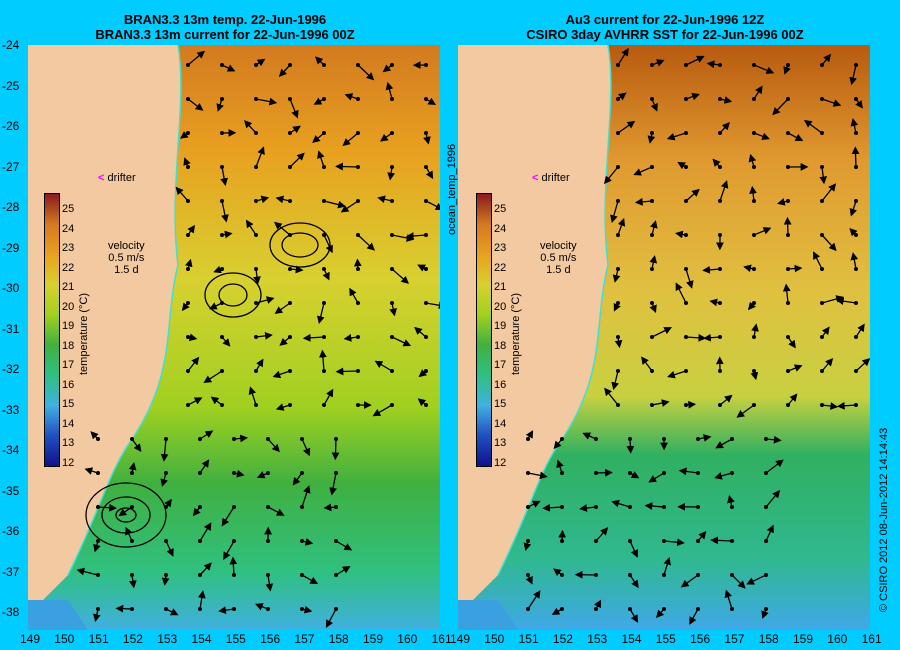  What do you see at coordinates (500, 384) in the screenshot?
I see `colorbar-tick: 16` at bounding box center [500, 384].